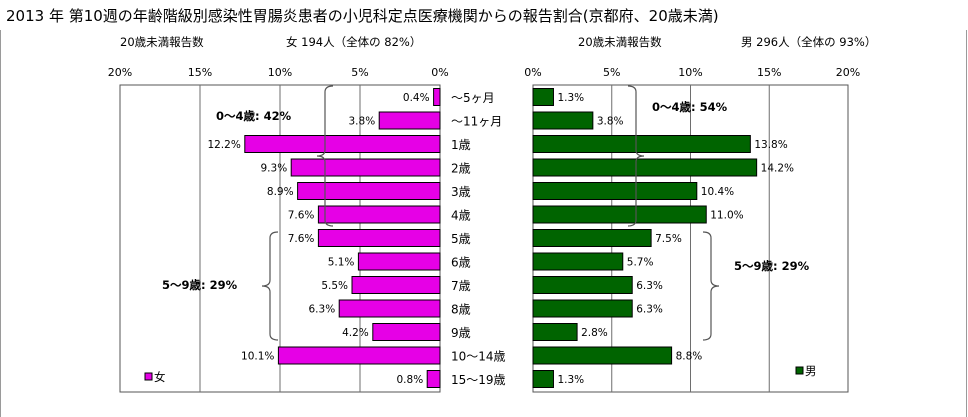 This screenshot has height=417, width=968. I want to click on age-category-label: ～5ヶ月, so click(473, 98).